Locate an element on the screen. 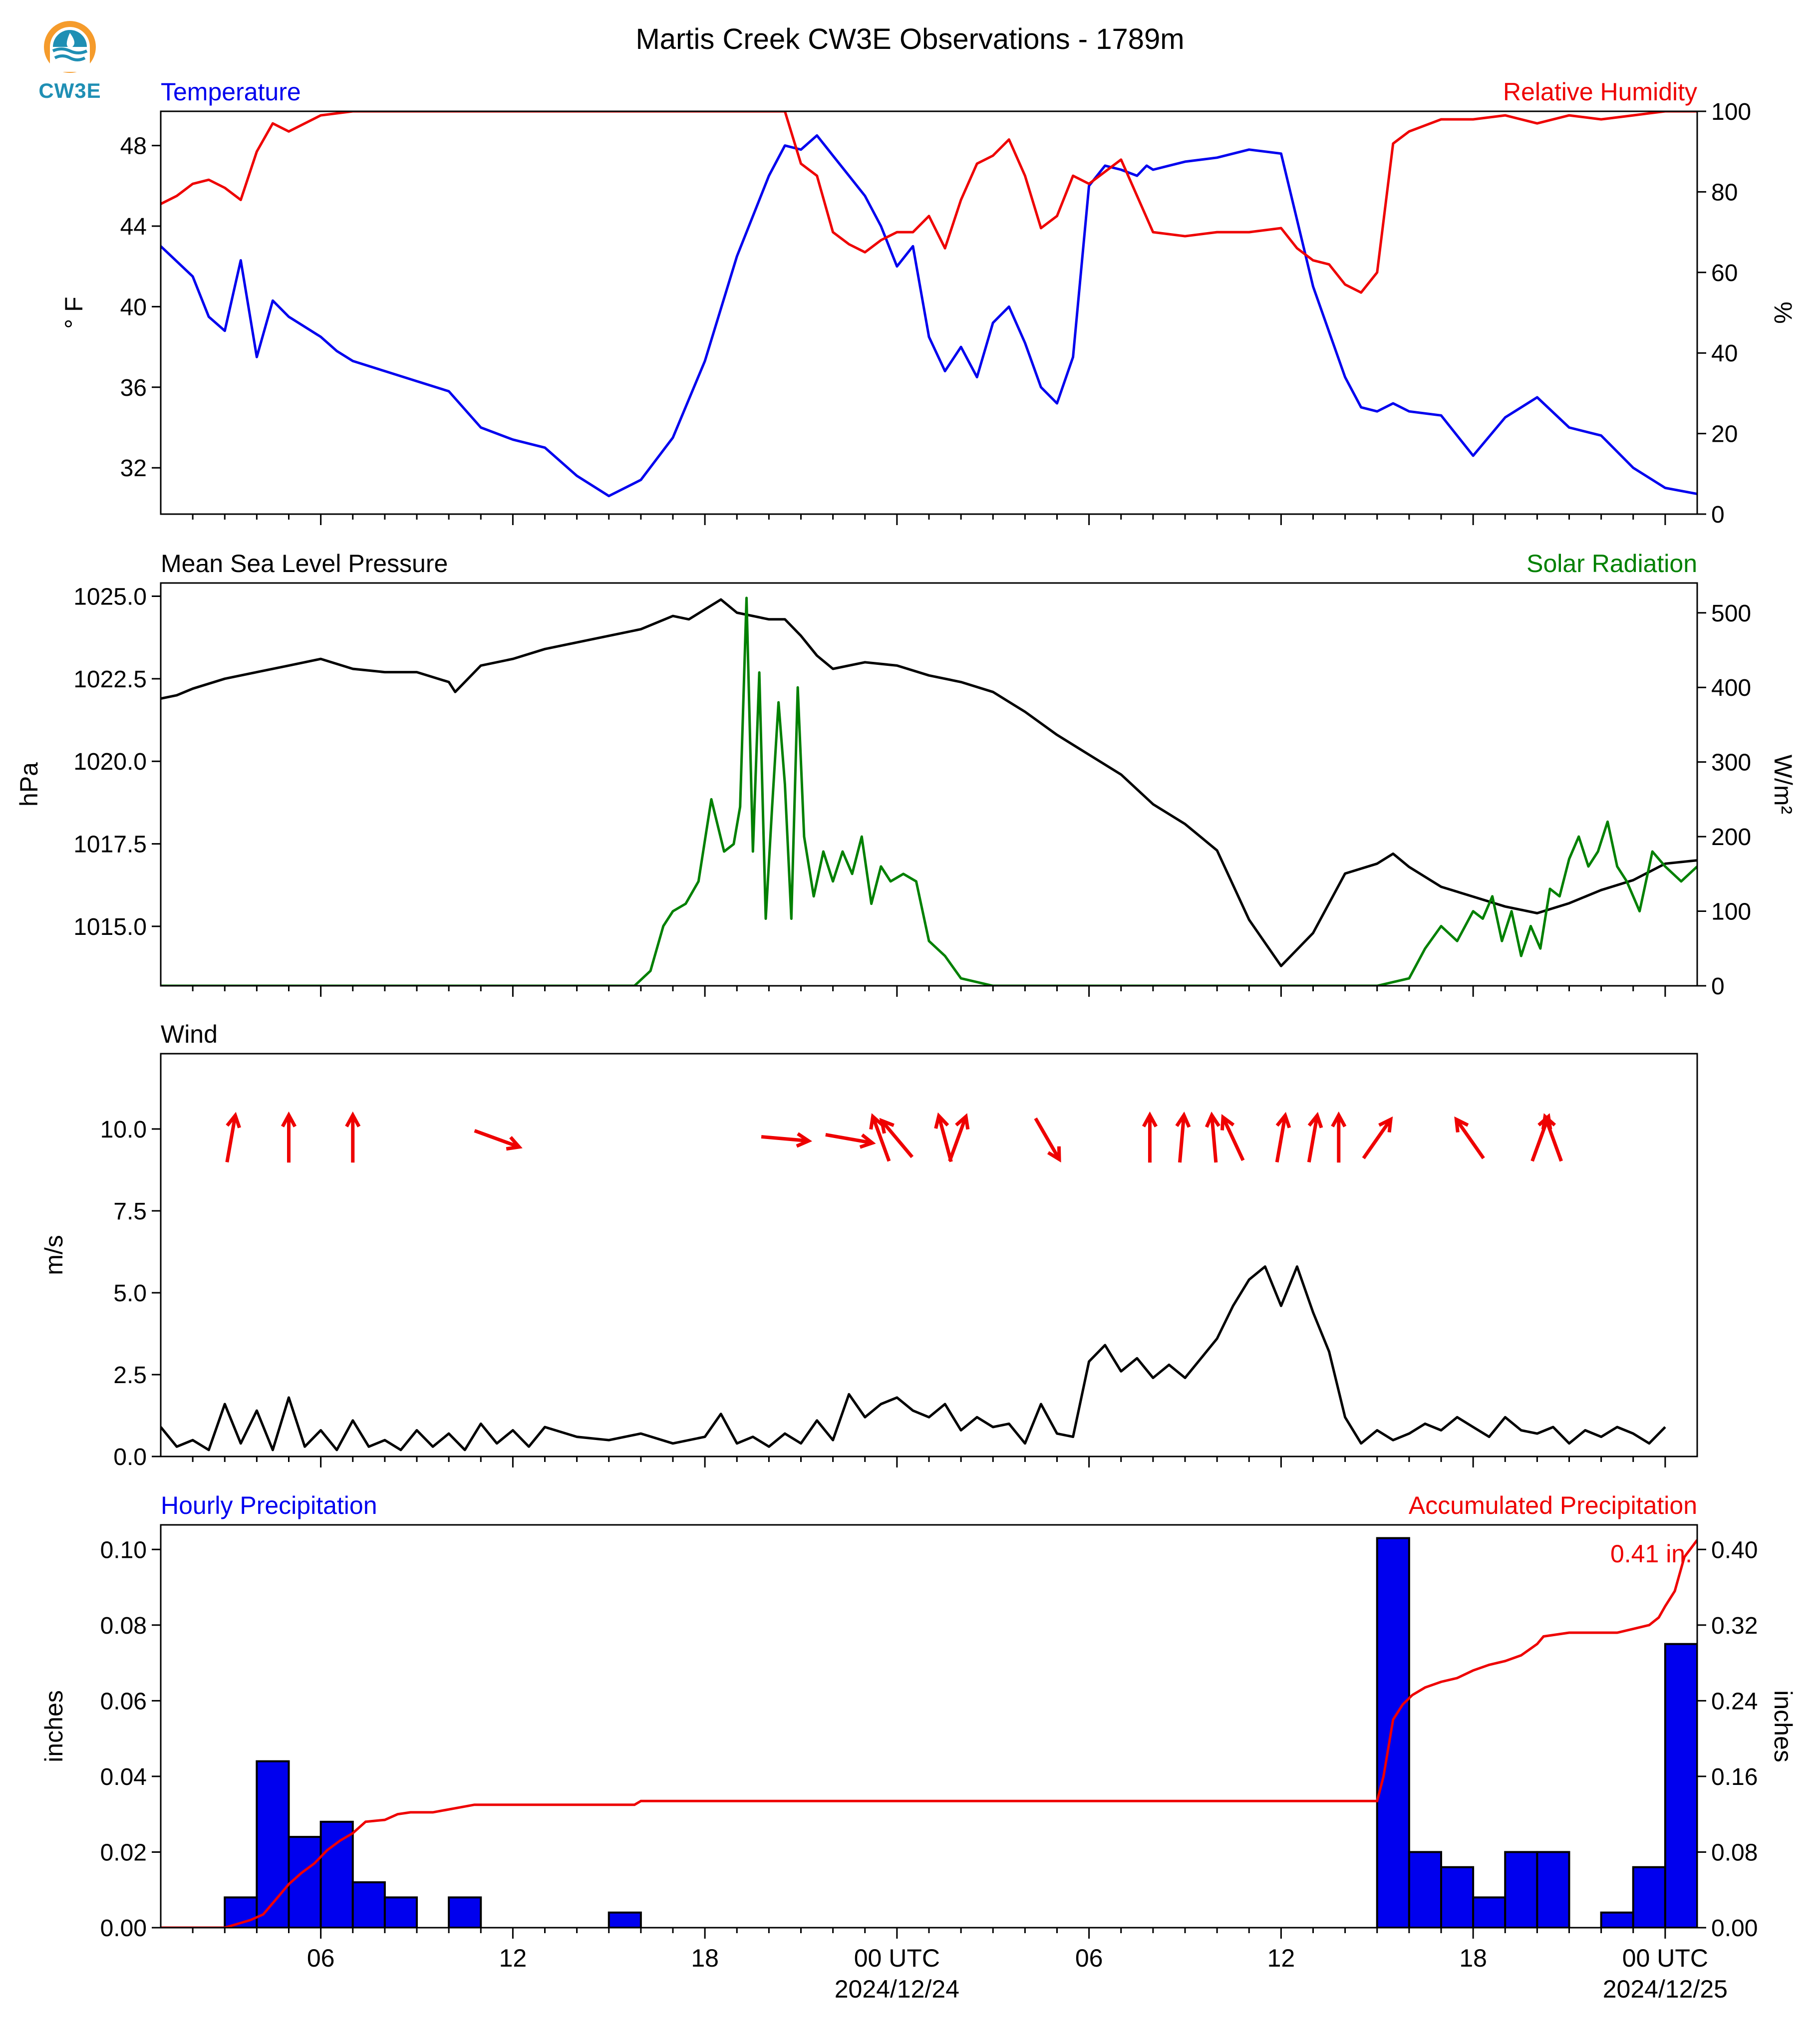 The width and height of the screenshot is (1820, 2028). y-tick-label-left: 0.0 is located at coordinates (130, 1457).